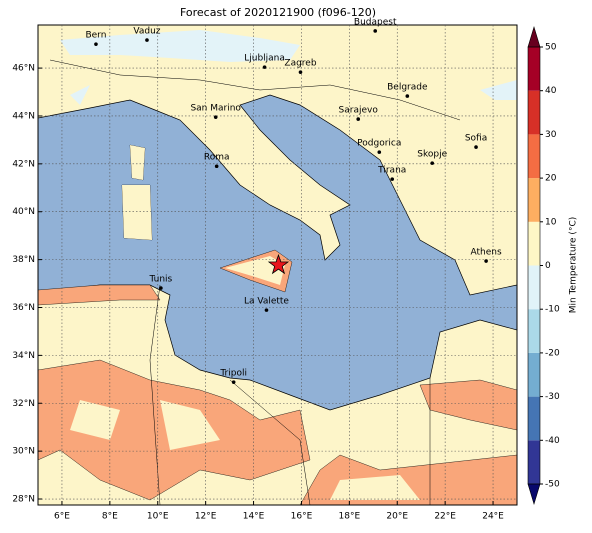  Describe the element at coordinates (217, 158) in the screenshot. I see `city-label: Roma` at that location.